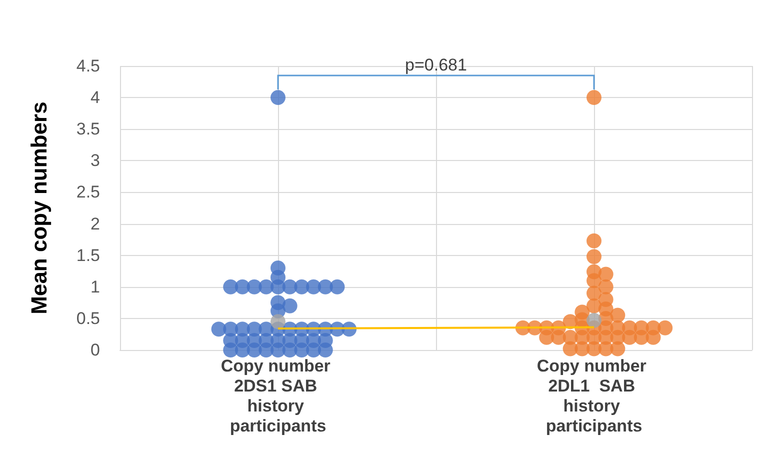  I want to click on y-tick-label: 4.5, so click(88, 66).